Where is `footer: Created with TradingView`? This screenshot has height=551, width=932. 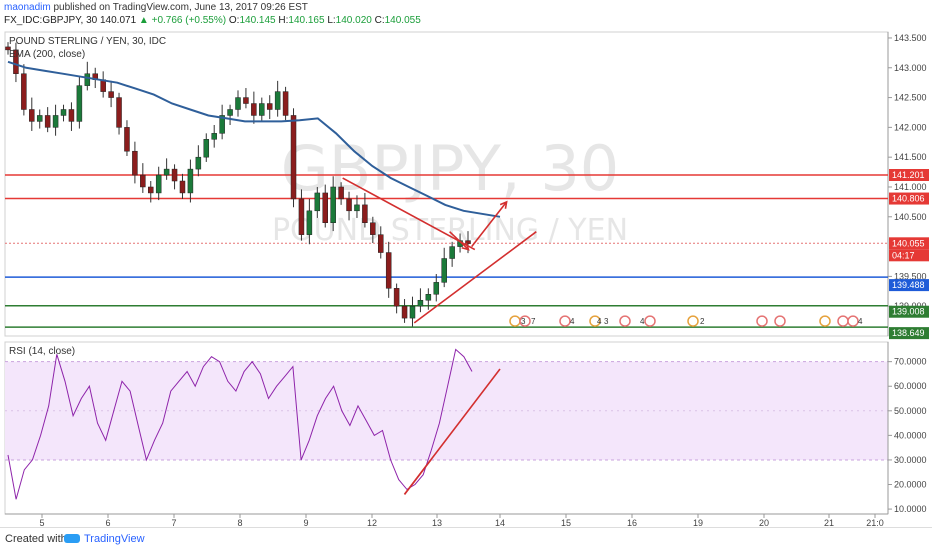 footer: Created with TradingView is located at coordinates (466, 539).